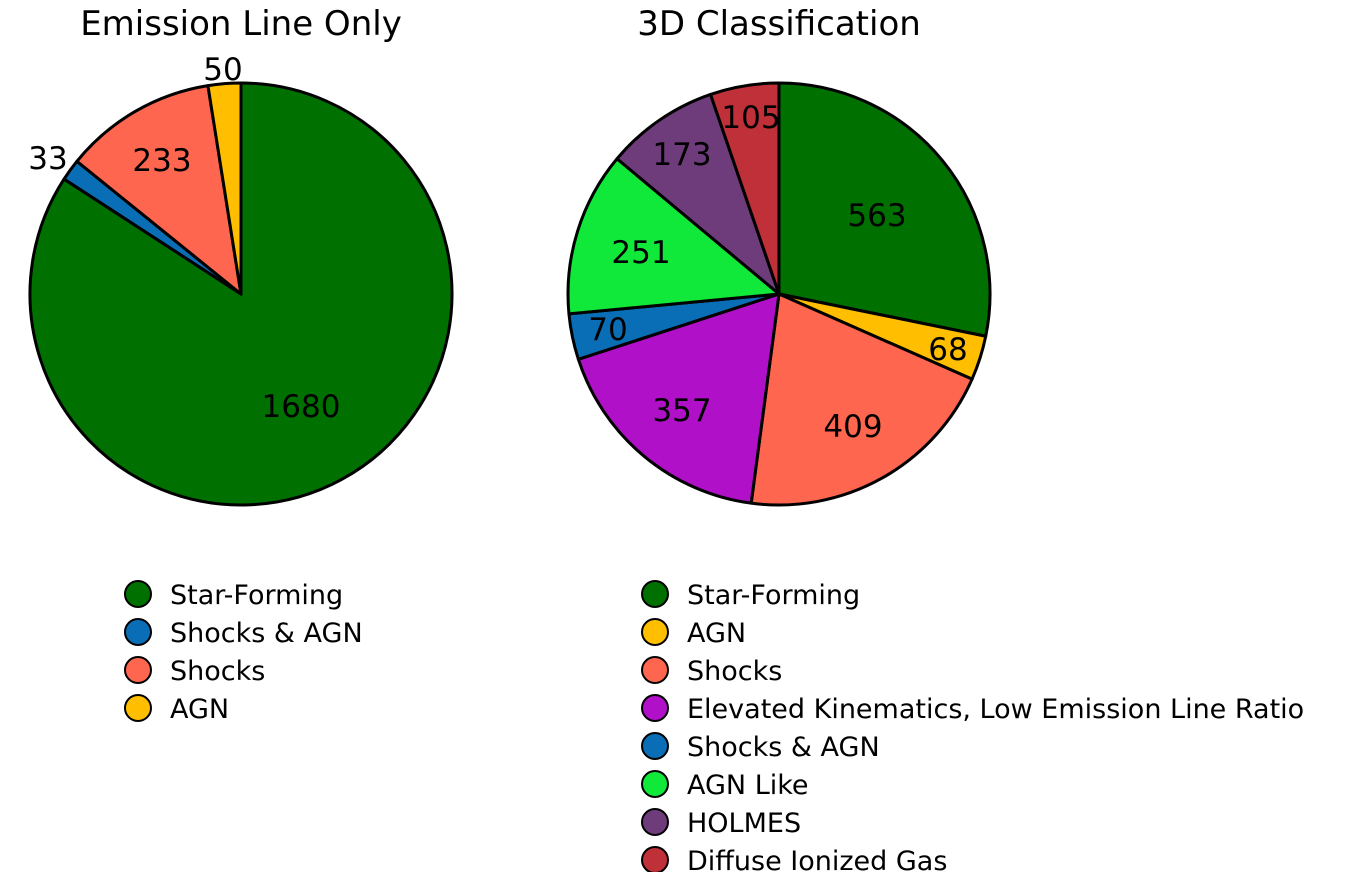  What do you see at coordinates (698, 194) in the screenshot?
I see `pie-slice-holmes` at bounding box center [698, 194].